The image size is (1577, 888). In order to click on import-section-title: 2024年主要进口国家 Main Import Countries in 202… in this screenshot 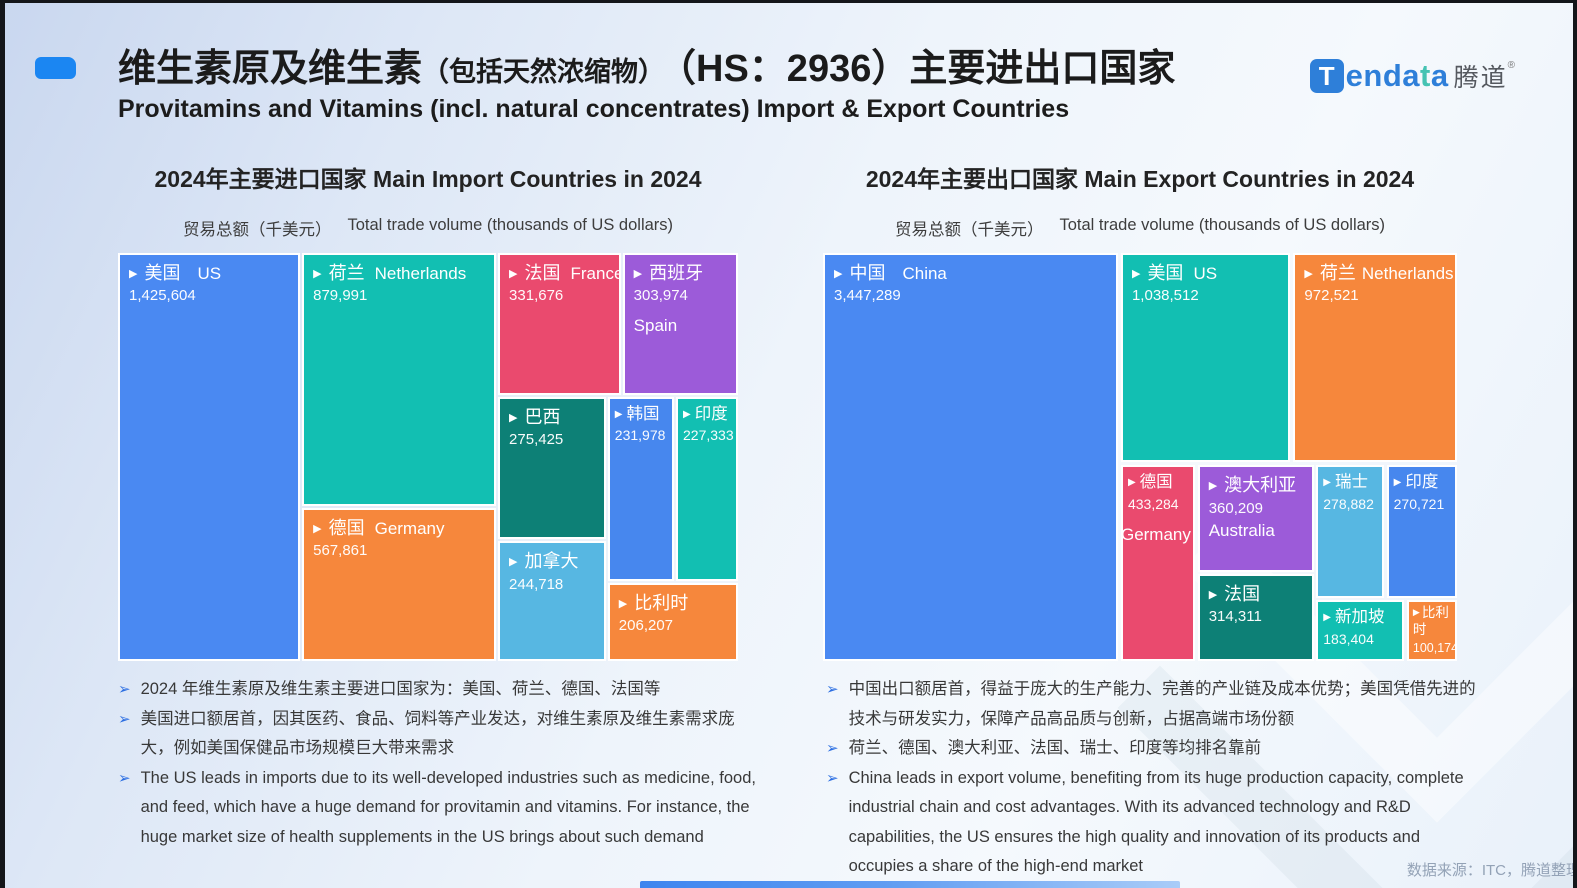, I will do `click(428, 179)`.